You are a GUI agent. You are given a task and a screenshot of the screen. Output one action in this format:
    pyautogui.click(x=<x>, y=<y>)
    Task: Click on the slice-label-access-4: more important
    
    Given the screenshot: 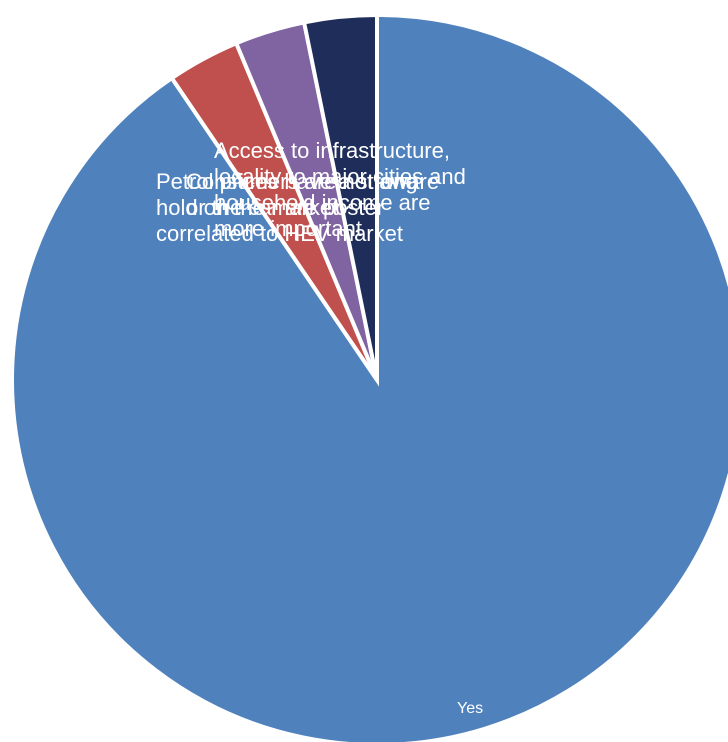 What is the action you would take?
    pyautogui.click(x=288, y=228)
    